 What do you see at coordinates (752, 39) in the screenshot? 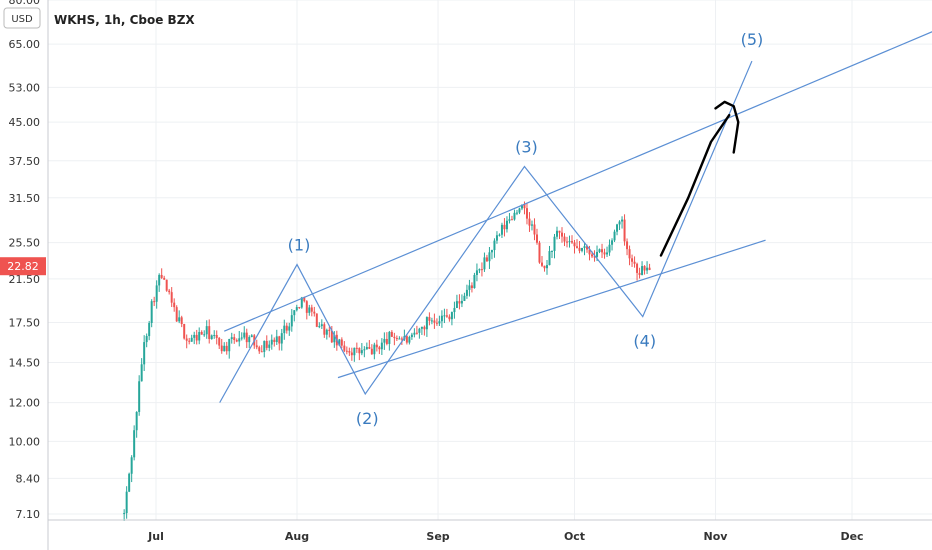
I see `wave-label-5: (5)` at bounding box center [752, 39].